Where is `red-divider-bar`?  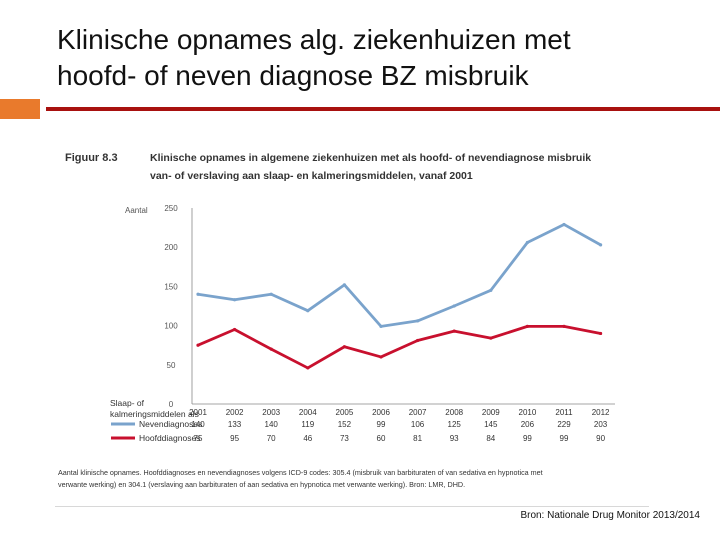 red-divider-bar is located at coordinates (383, 109).